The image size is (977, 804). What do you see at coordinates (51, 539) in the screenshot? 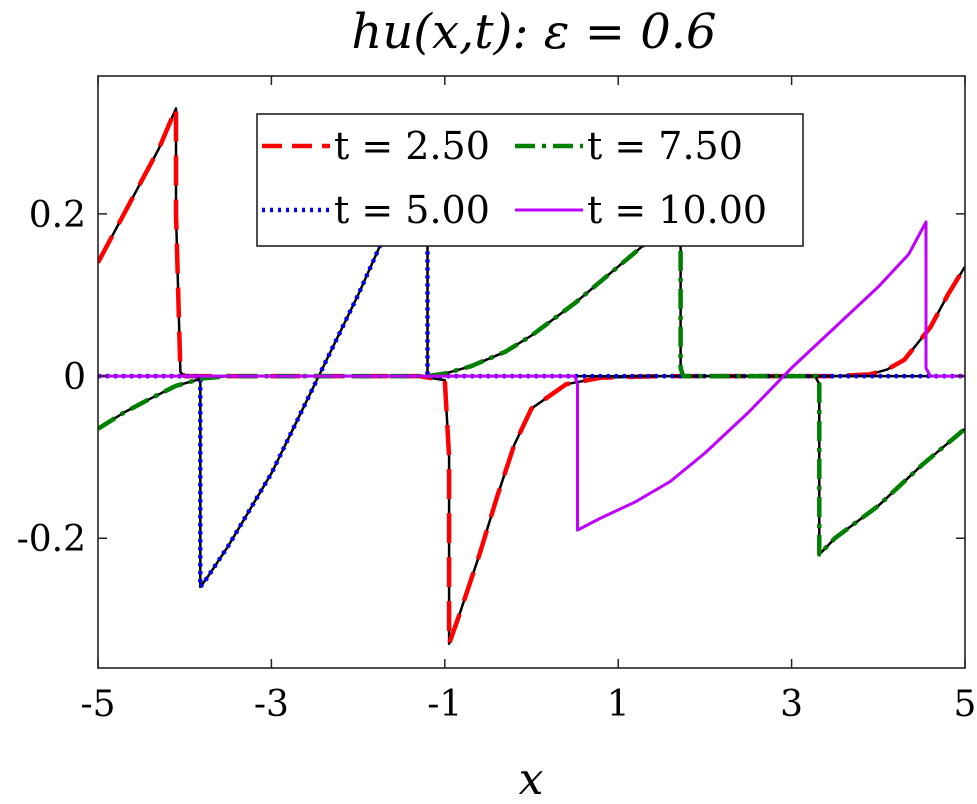
I see `y-tick-label: -0.2` at bounding box center [51, 539].